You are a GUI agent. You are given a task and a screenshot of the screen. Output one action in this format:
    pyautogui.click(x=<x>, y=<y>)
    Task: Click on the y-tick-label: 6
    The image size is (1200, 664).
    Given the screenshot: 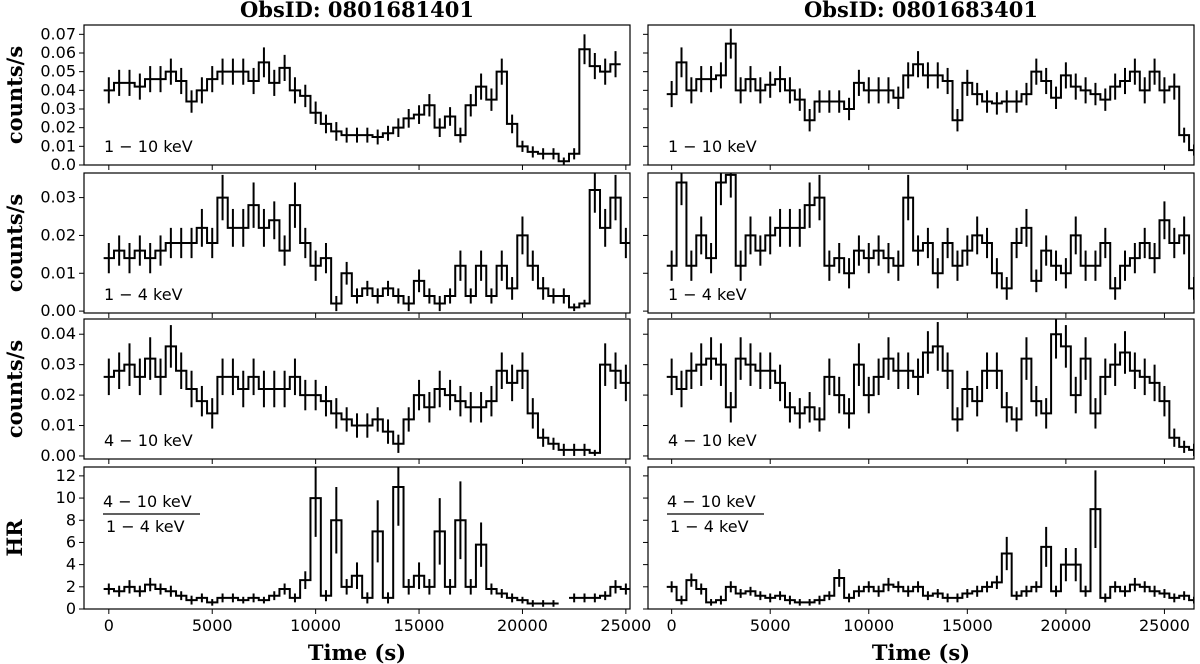 What is the action you would take?
    pyautogui.click(x=71, y=541)
    